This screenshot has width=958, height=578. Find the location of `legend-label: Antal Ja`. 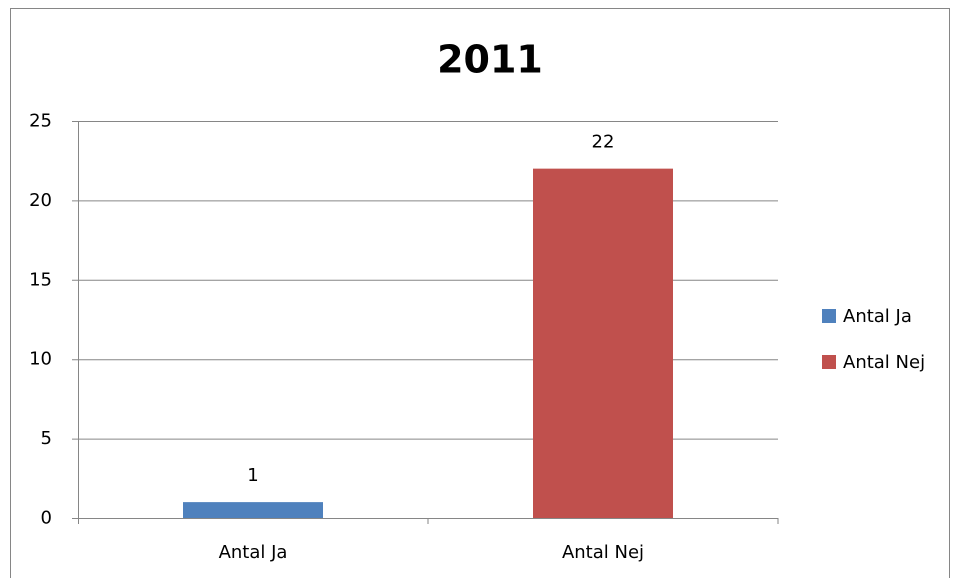

legend-label: Antal Ja is located at coordinates (877, 316).